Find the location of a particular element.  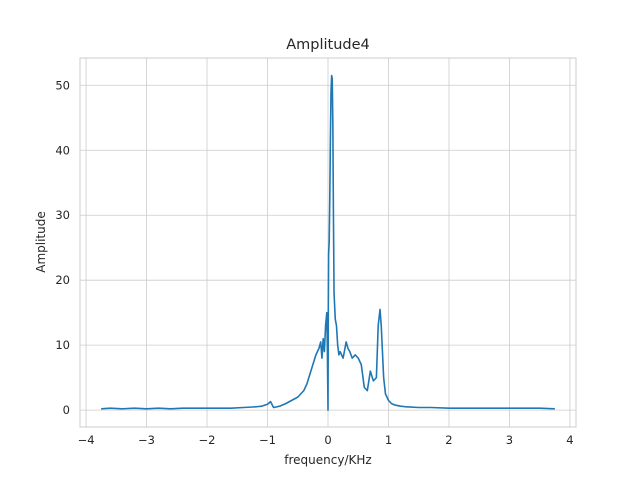

x-tick-labels: −4 −3 −2 −1 0 1 2 3 4 is located at coordinates (326, 440).